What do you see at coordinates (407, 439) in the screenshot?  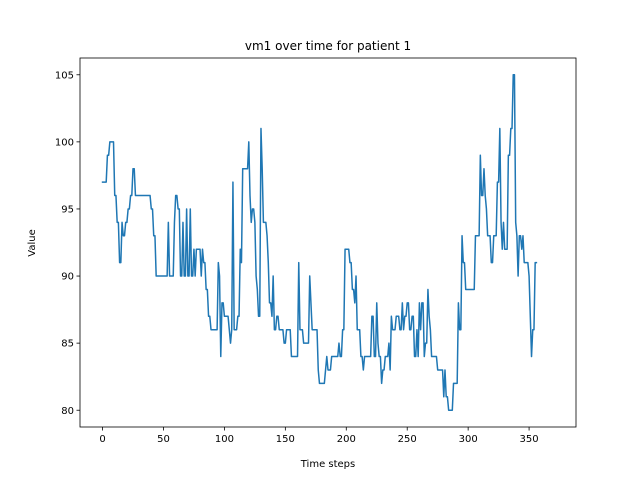 I see `x-tick-label: 250` at bounding box center [407, 439].